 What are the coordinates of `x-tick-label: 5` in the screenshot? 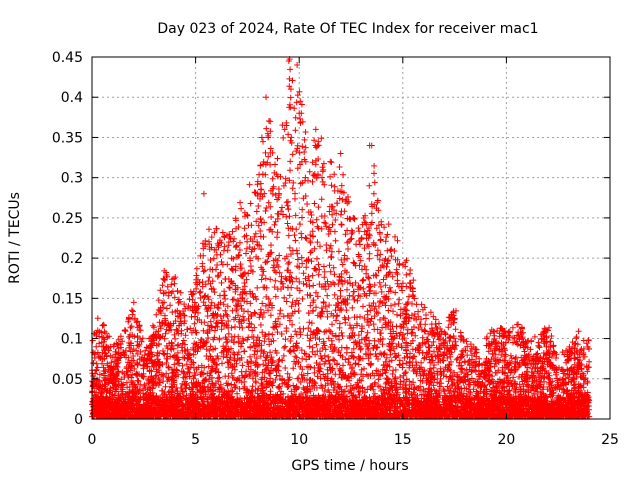 It's located at (195, 440).